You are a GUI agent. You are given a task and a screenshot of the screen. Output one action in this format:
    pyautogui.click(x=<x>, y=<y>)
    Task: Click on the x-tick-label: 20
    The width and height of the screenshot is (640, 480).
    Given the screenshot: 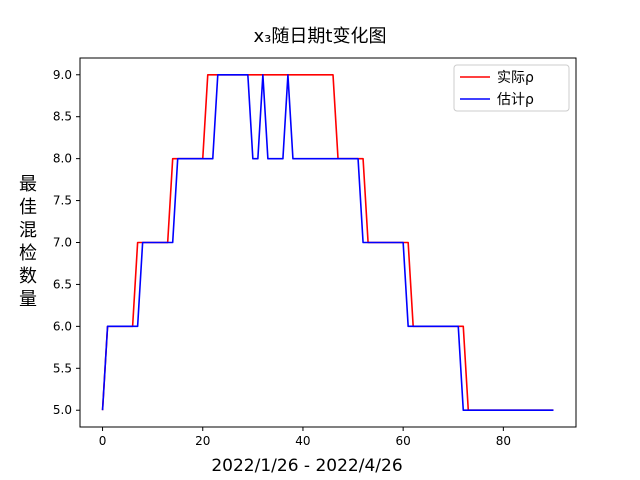 What is the action you would take?
    pyautogui.click(x=202, y=441)
    